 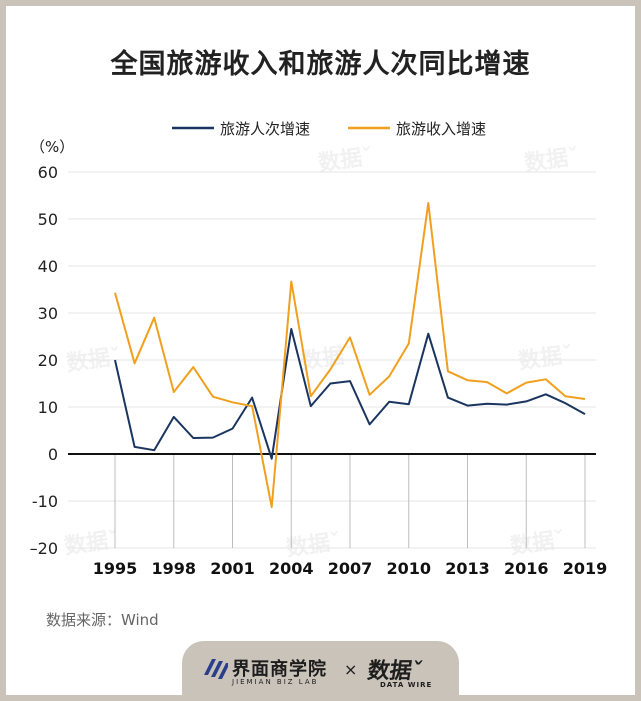 I want to click on y-tick-label: 40, so click(x=48, y=266).